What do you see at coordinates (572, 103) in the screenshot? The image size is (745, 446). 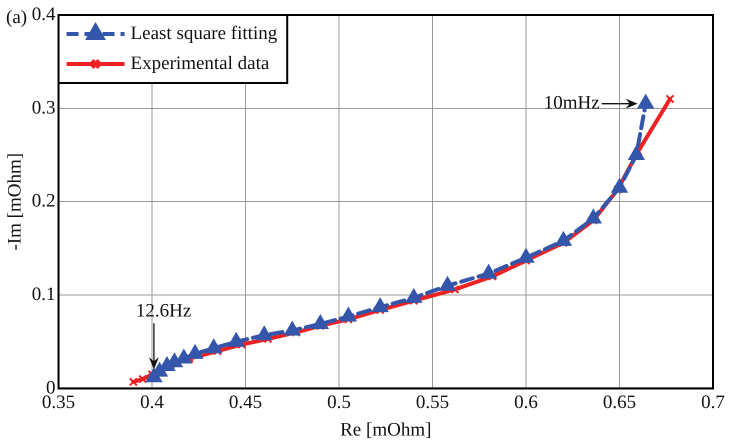 I see `annotation: 10mHz` at bounding box center [572, 103].